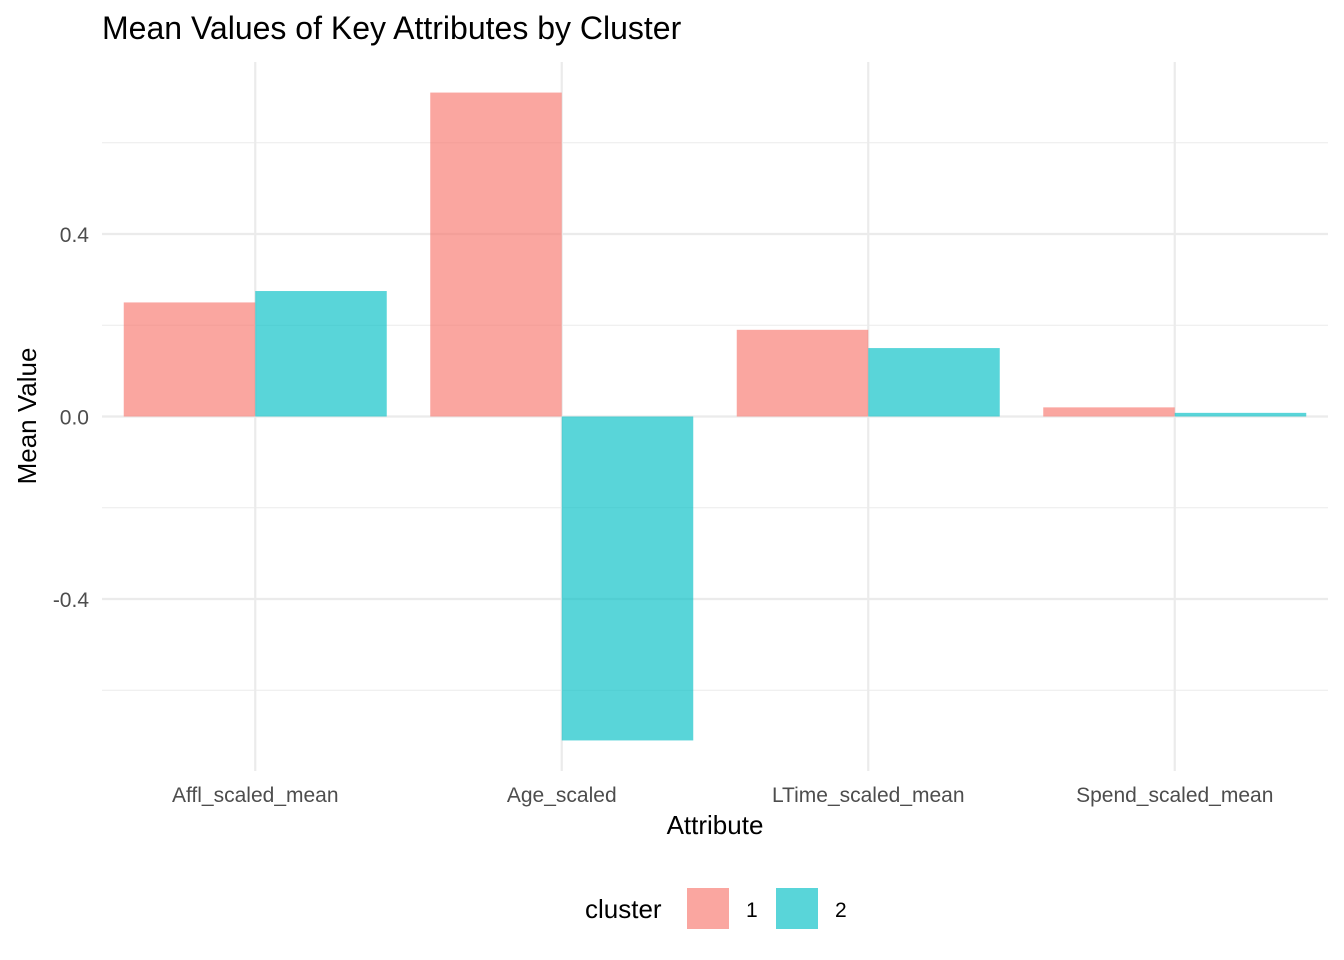 The height and width of the screenshot is (960, 1344). Describe the element at coordinates (752, 910) in the screenshot. I see `legend-label-1: 1` at that location.